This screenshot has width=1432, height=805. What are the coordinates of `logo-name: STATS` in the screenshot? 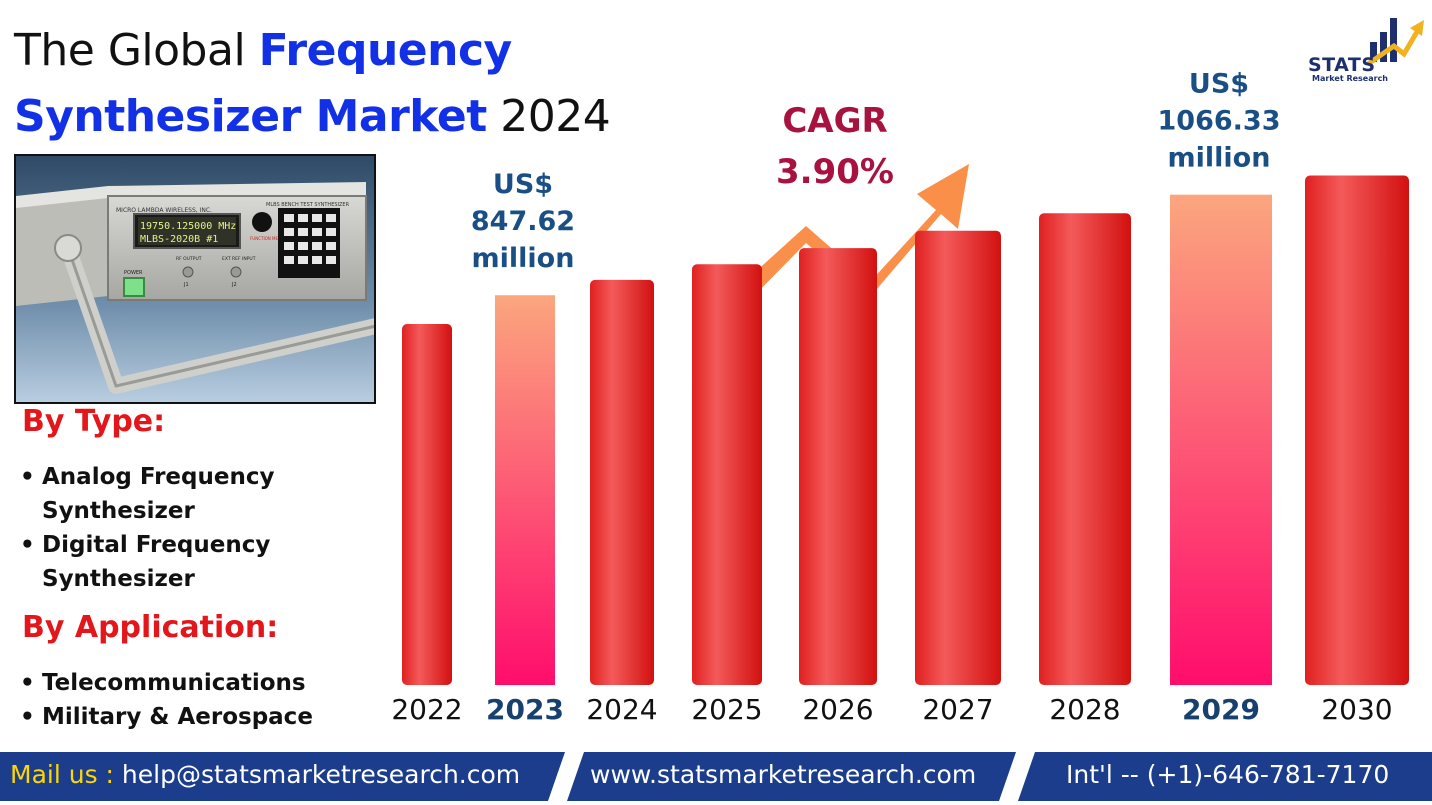 It's located at (1342, 65).